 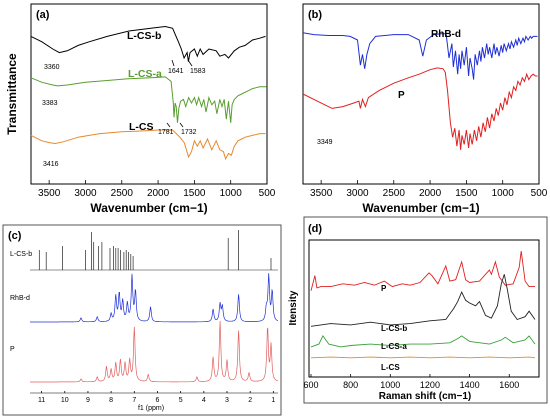 What do you see at coordinates (315, 15) in the screenshot?
I see `panel-b-label: (b)` at bounding box center [315, 15].